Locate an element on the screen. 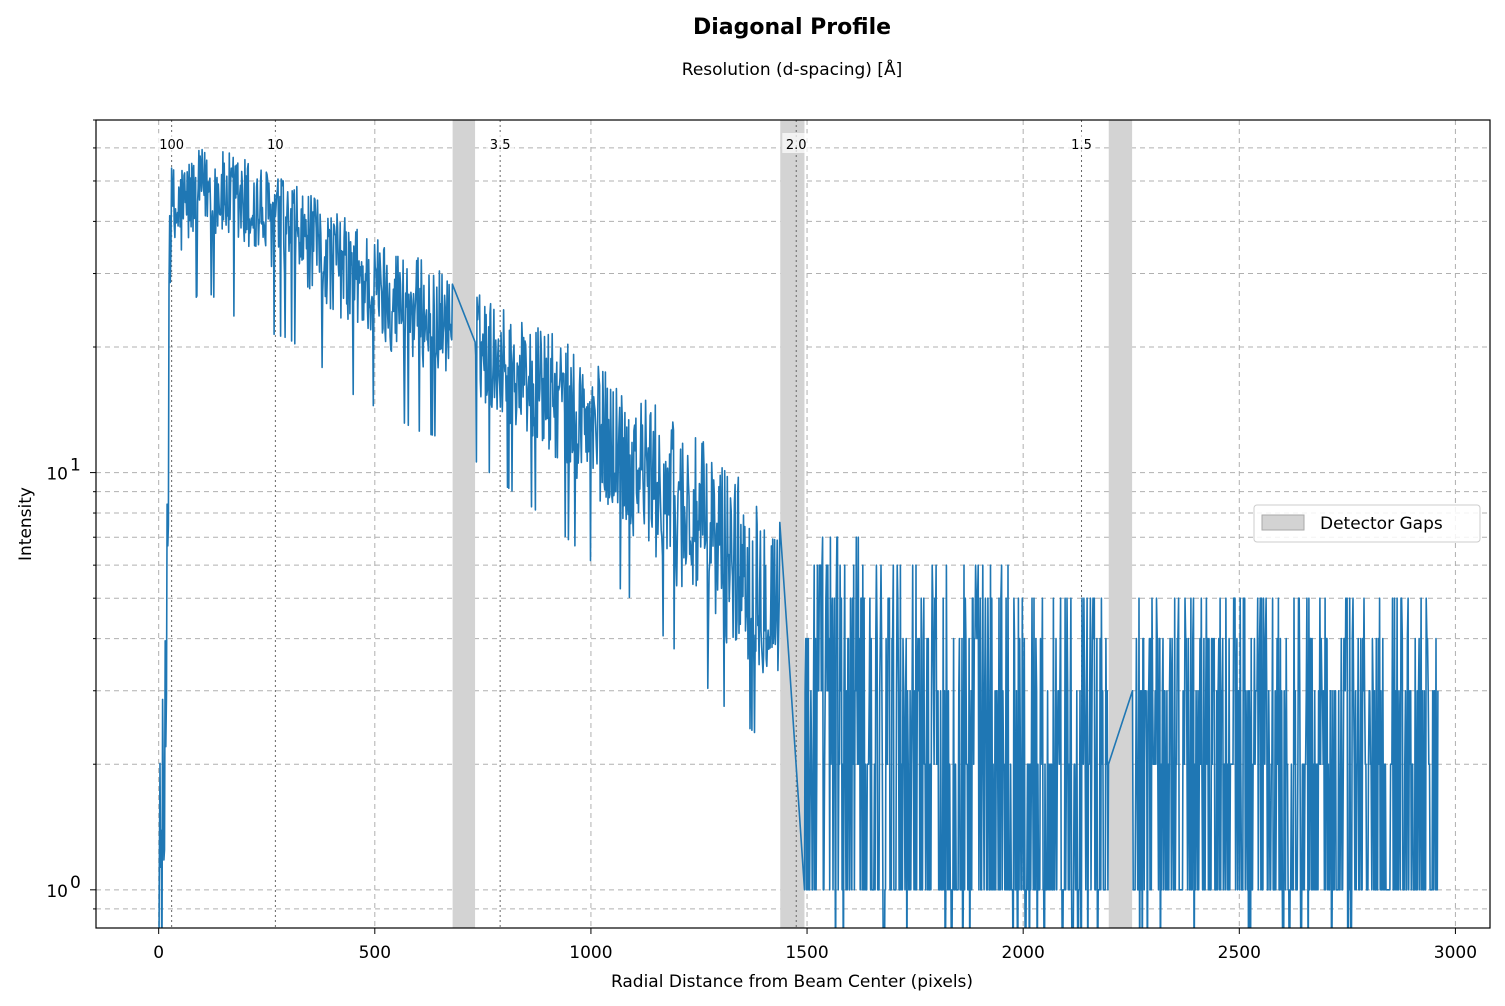 The height and width of the screenshot is (1006, 1505). legend-box is located at coordinates (1367, 523).